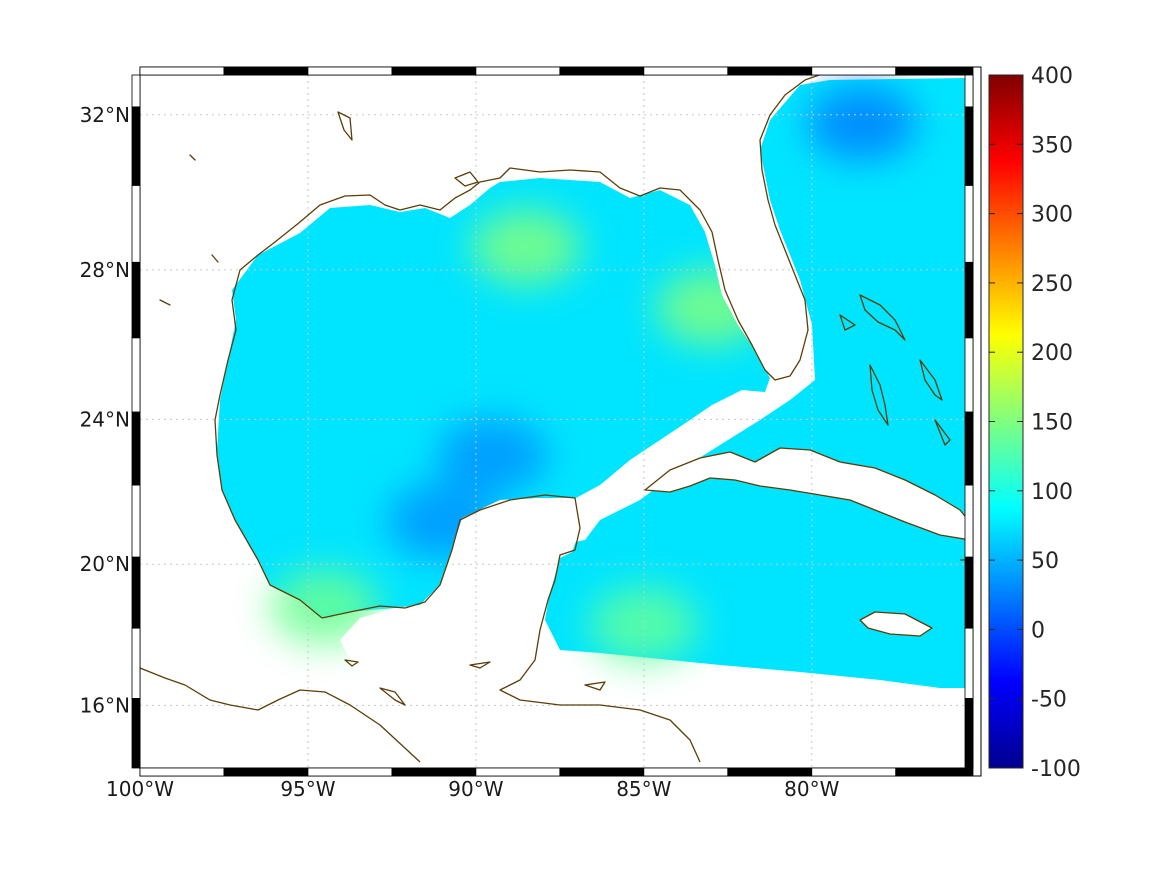 This screenshot has height=875, width=1167. I want to click on colorbar-tick-label: 400, so click(1052, 76).